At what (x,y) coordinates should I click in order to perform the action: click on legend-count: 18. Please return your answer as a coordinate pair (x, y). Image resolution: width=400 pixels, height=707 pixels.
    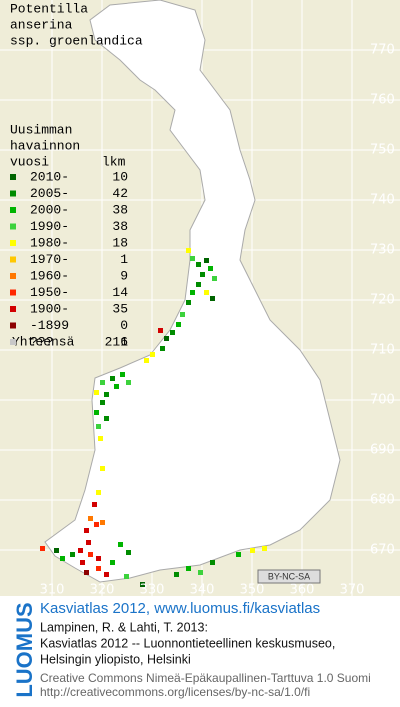
    Looking at the image, I should click on (120, 242).